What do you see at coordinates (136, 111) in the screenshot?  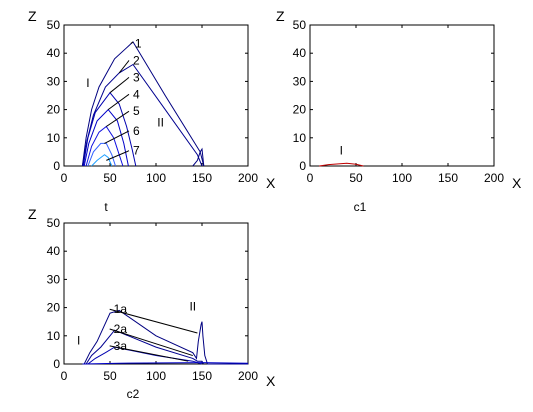 I see `curve-label: 5` at bounding box center [136, 111].